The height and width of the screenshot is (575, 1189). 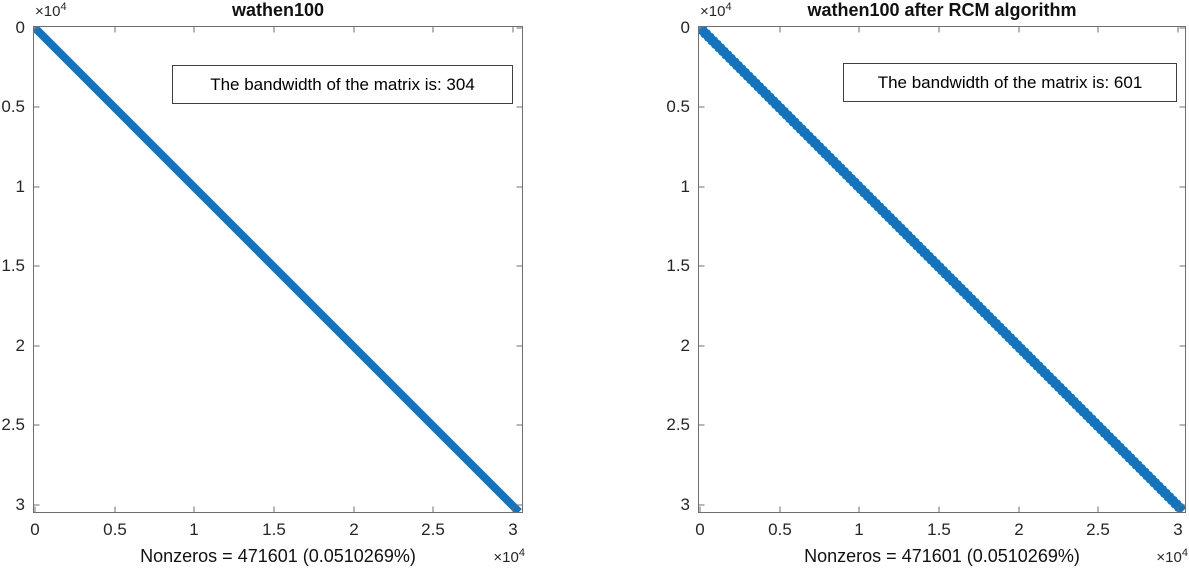 I want to click on bandwidth-annotation-right: The bandwidth of the matrix is: 601, so click(x=1010, y=82).